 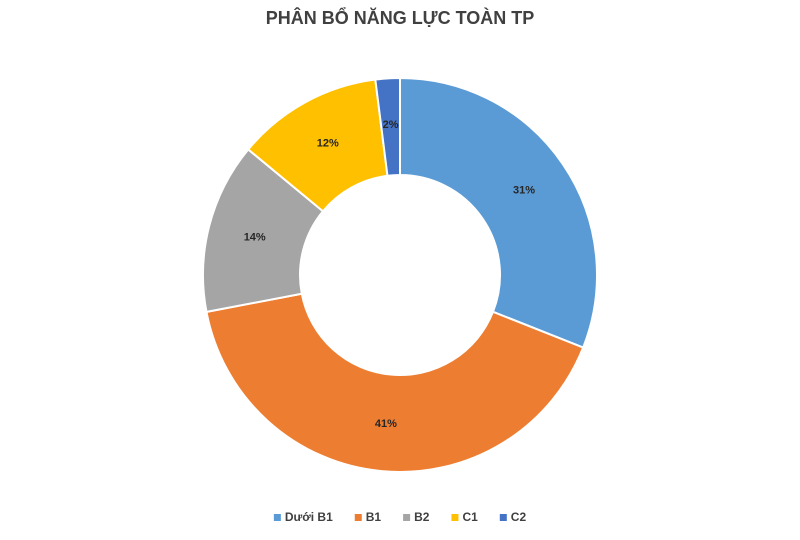 I want to click on legend-label: B2, so click(x=422, y=517).